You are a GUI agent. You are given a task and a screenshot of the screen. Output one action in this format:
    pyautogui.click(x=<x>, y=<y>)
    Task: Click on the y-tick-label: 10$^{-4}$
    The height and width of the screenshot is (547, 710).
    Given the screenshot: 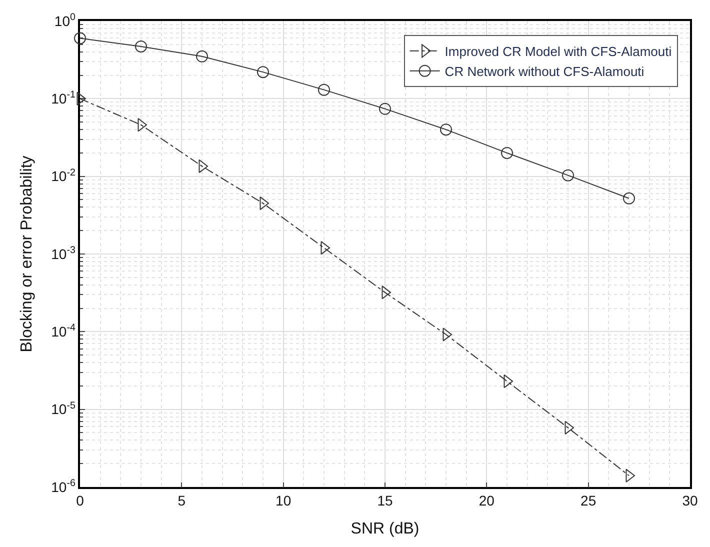 What is the action you would take?
    pyautogui.click(x=63, y=331)
    